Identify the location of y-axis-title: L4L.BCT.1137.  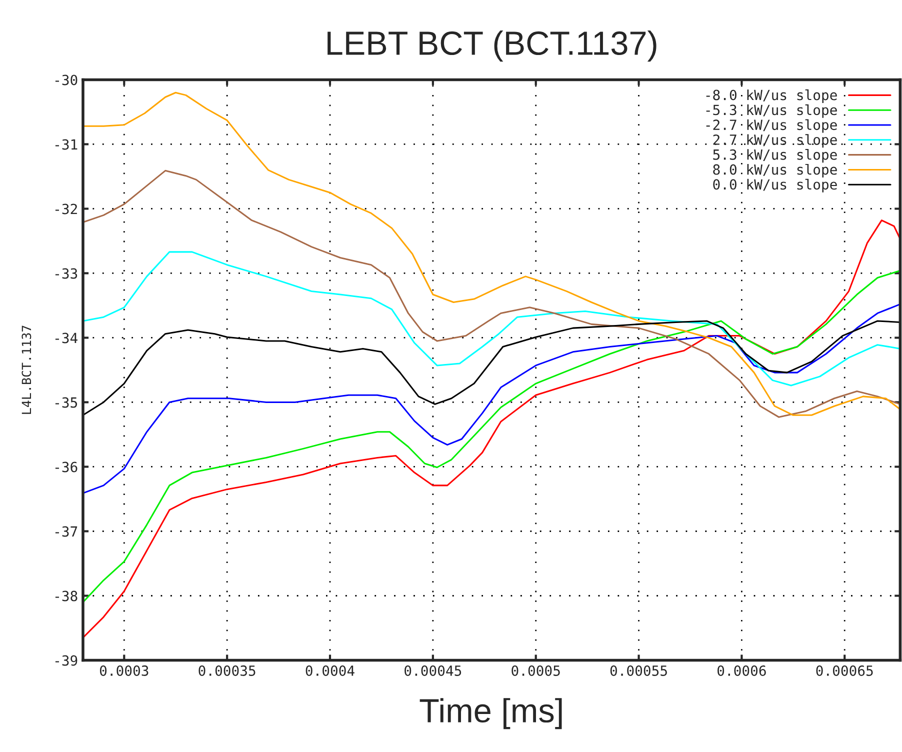
(27, 370).